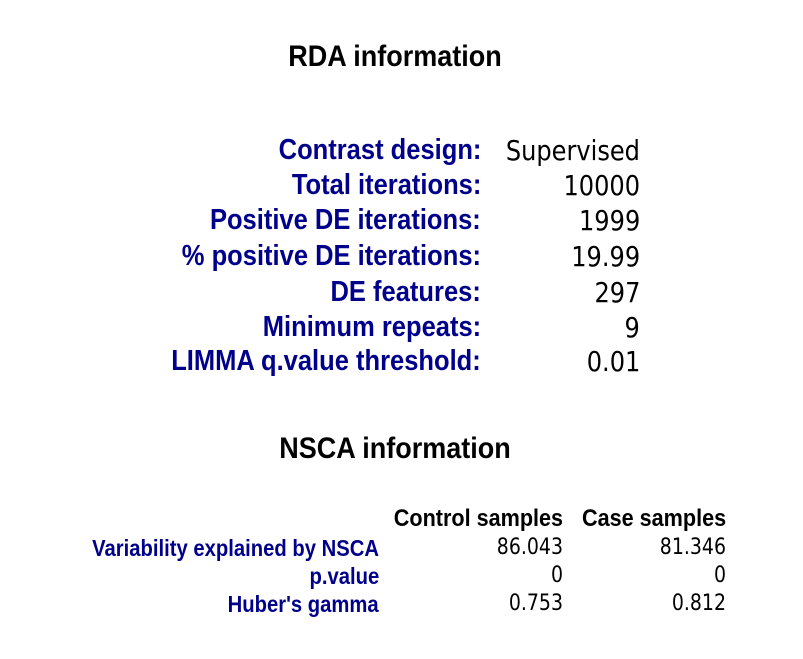 Image resolution: width=803 pixels, height=659 pixels. Describe the element at coordinates (395, 448) in the screenshot. I see `nsca-section-title: NSCA information` at that location.